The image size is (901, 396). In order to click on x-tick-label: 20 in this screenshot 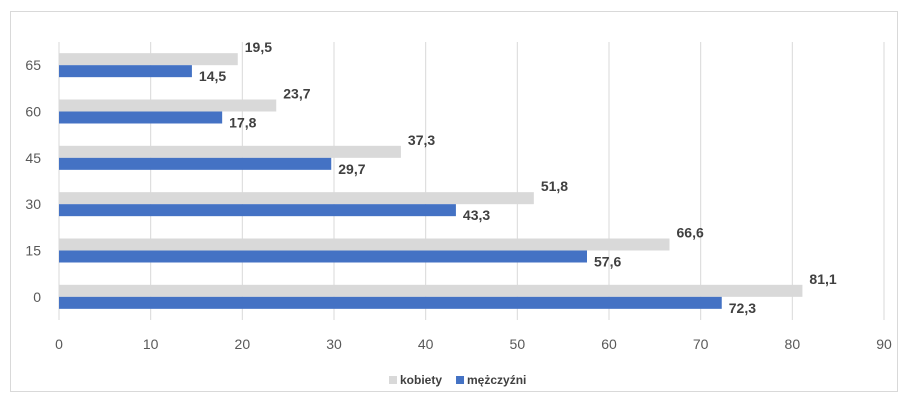, I will do `click(243, 344)`.